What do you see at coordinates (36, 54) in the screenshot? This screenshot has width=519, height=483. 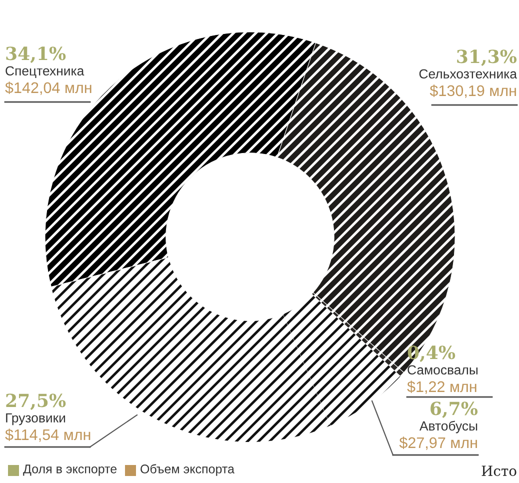 I see `data-label: 34,1%` at bounding box center [36, 54].